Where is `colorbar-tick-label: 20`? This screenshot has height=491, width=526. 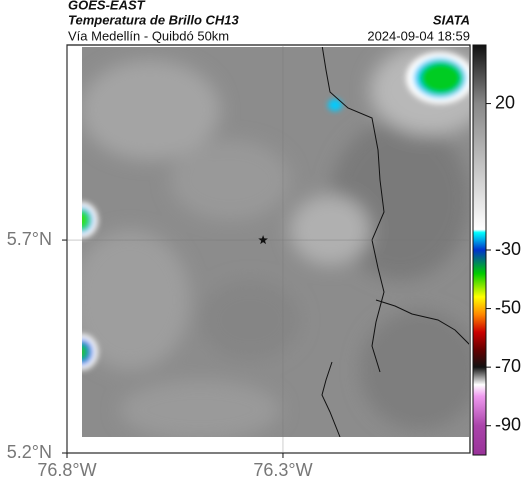
colorbar-tick-label: 20 is located at coordinates (505, 102).